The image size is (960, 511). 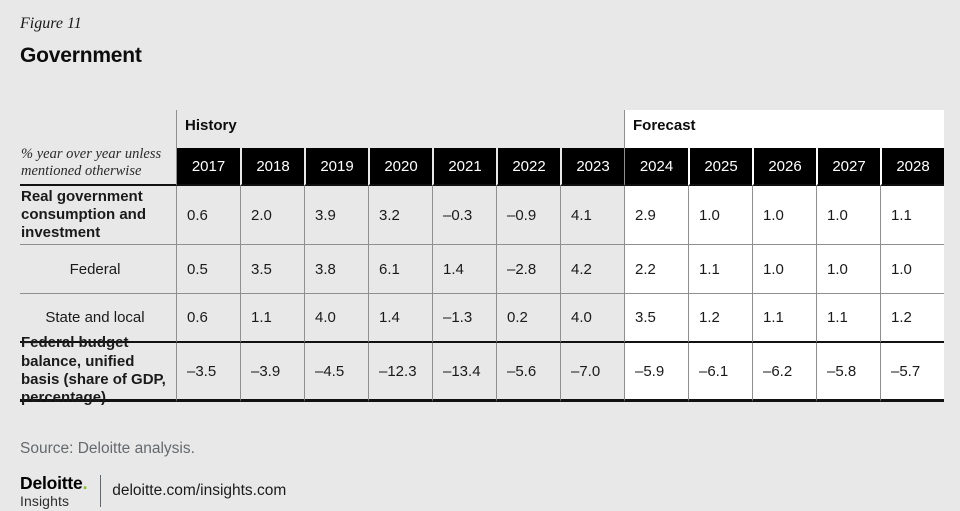 I want to click on data-cell: –0.3, so click(x=464, y=215).